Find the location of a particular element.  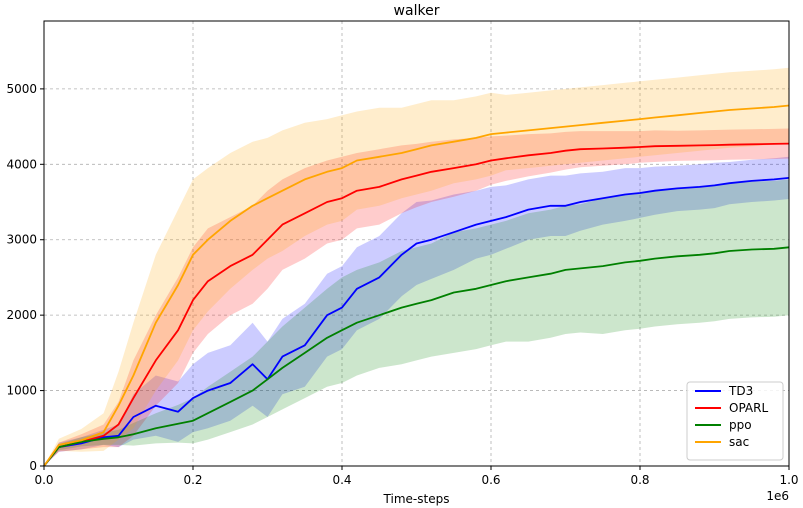

x-tick-label: 0.4 is located at coordinates (341, 480).